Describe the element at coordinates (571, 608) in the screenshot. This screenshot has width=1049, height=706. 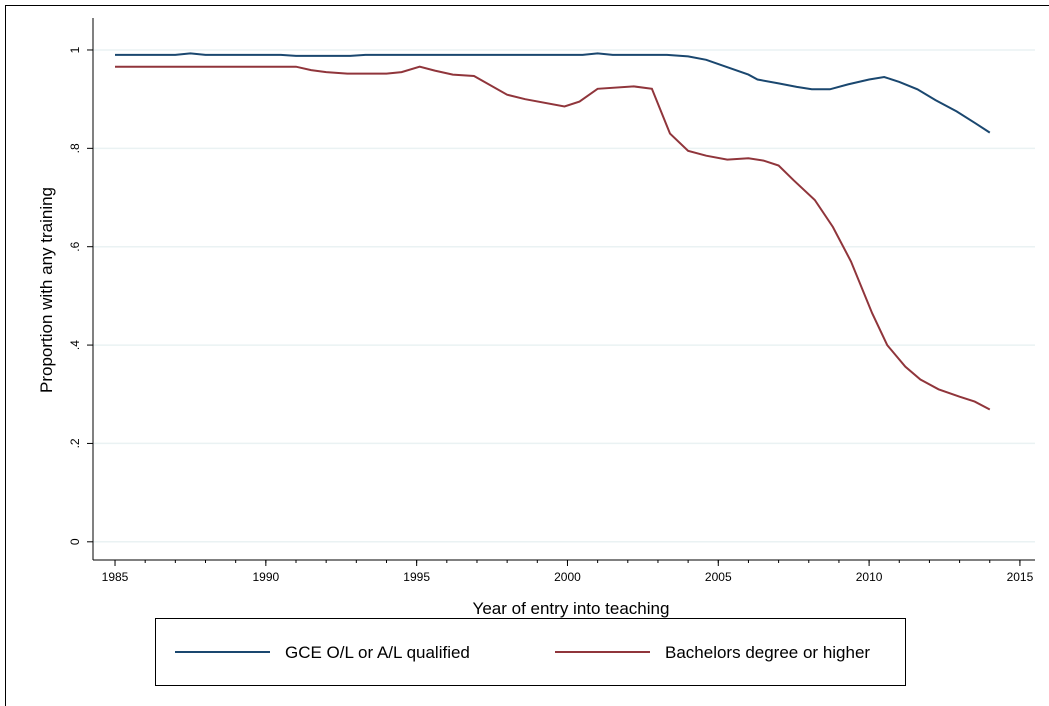
I see `x-axis-title: Year of entry into teaching` at that location.